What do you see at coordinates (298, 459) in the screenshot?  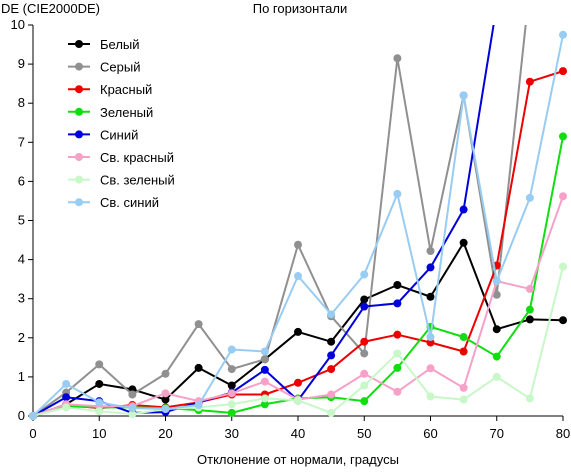 I see `x-axis-label: Отклонение от нормали, градусы` at bounding box center [298, 459].